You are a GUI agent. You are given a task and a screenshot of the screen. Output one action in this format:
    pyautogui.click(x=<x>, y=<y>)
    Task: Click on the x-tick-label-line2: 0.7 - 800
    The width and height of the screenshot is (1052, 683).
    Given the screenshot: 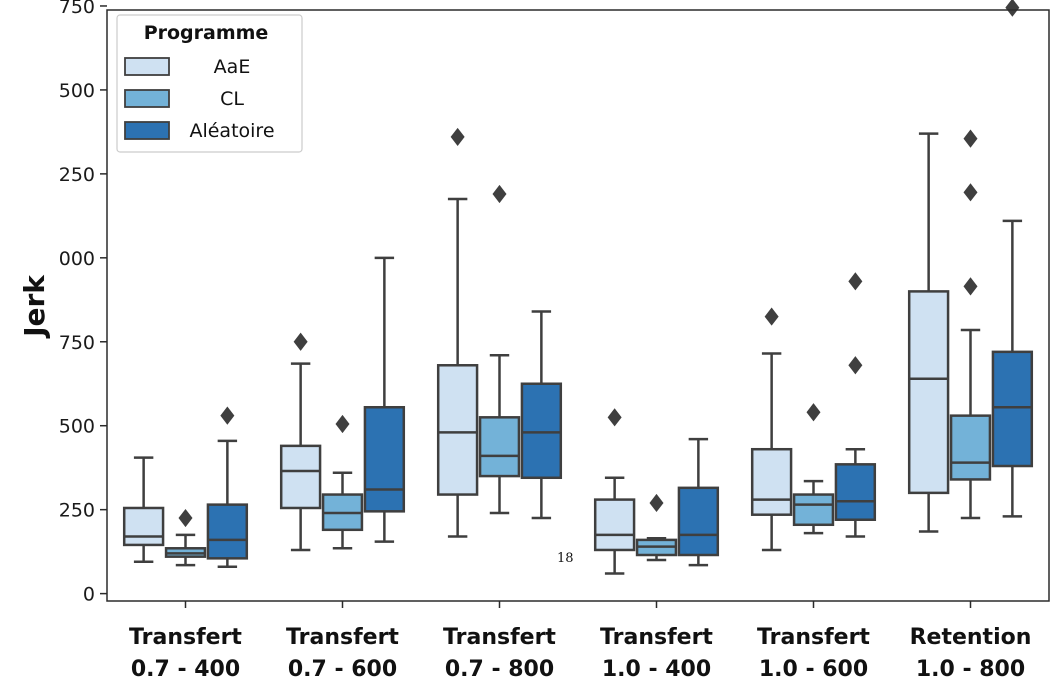 What is the action you would take?
    pyautogui.click(x=499, y=669)
    